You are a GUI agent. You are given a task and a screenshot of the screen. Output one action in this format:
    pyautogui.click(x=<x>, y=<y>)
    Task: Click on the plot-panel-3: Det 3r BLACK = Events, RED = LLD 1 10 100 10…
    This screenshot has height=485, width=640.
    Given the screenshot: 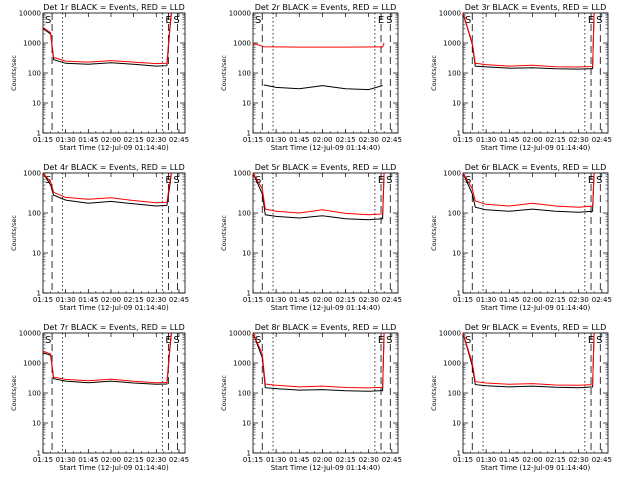 What is the action you would take?
    pyautogui.click(x=521, y=77)
    